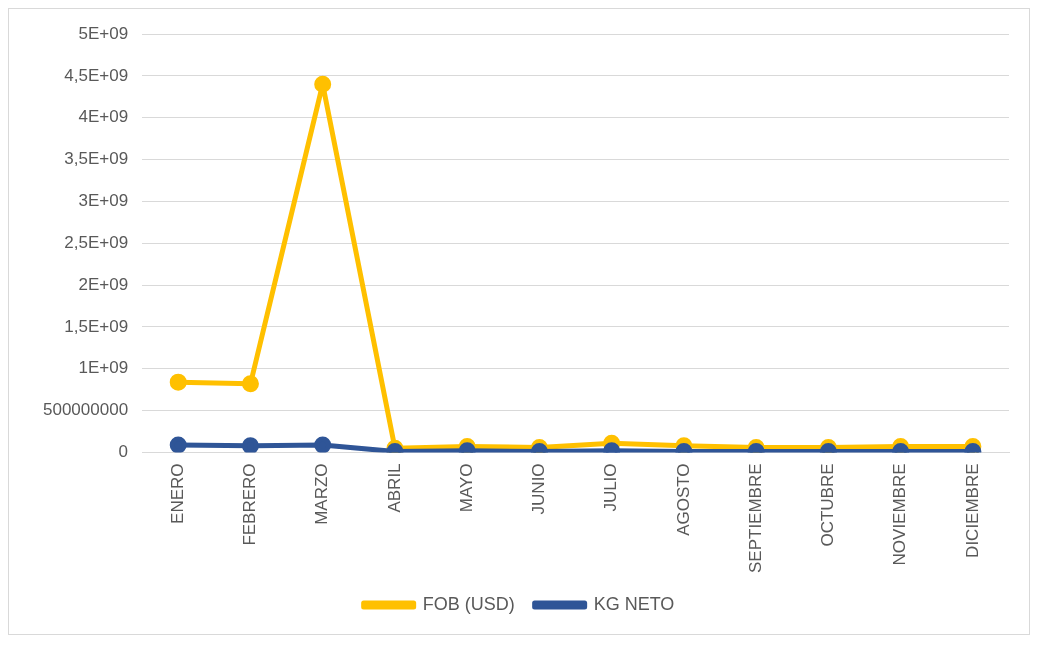 The image size is (1041, 648). Describe the element at coordinates (394, 488) in the screenshot. I see `x-tick-label: ABRIL` at that location.